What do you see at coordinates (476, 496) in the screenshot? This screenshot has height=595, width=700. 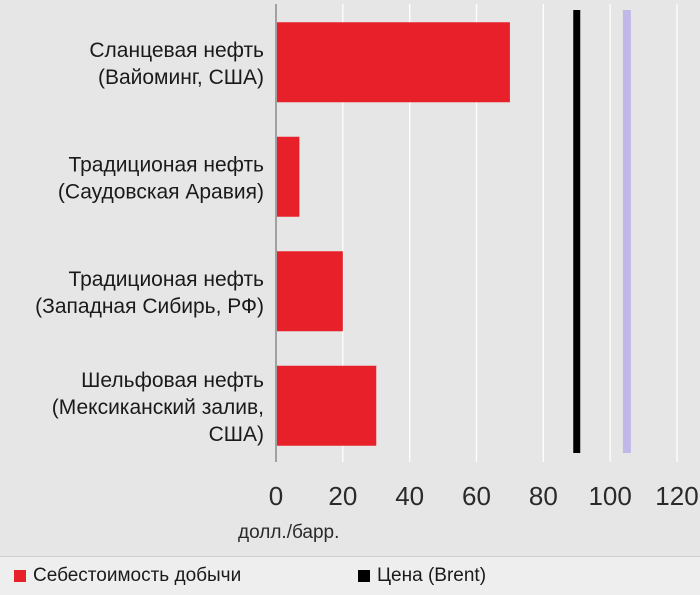 I see `x-tick-label-60: 60` at bounding box center [476, 496].